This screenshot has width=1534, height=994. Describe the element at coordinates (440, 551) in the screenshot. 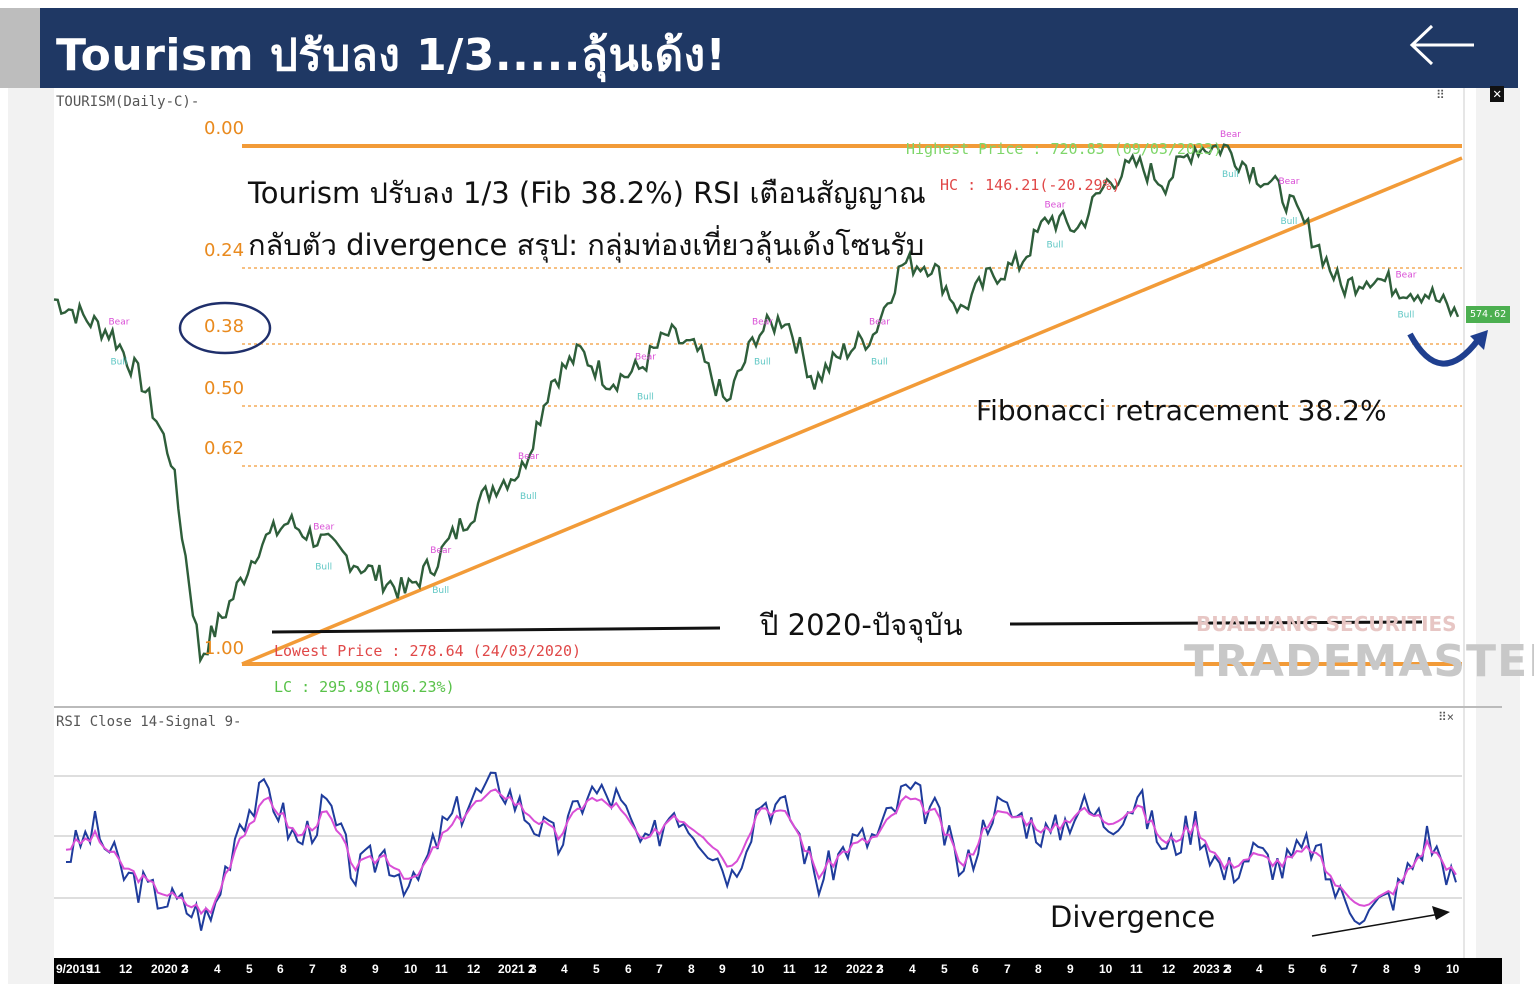

I see `bear-marker-2: Bear` at that location.